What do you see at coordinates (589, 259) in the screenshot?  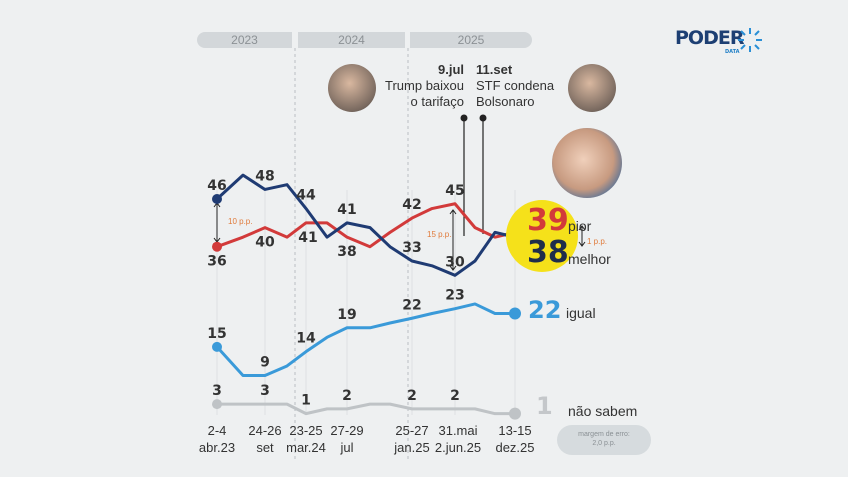 I see `label-melhor: melhor` at bounding box center [589, 259].